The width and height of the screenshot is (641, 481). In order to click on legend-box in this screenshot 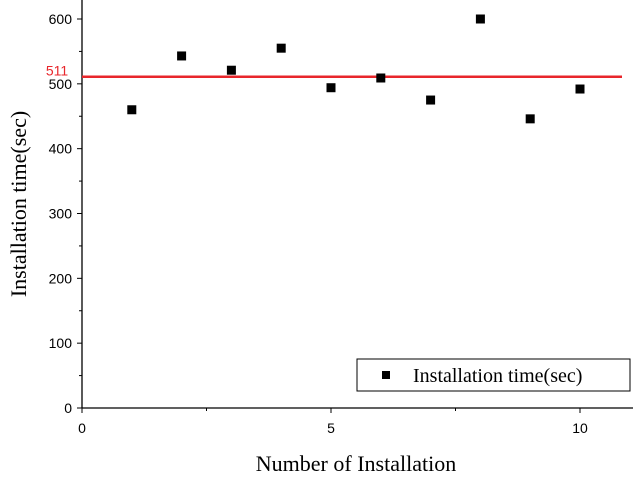, I will do `click(493, 375)`.